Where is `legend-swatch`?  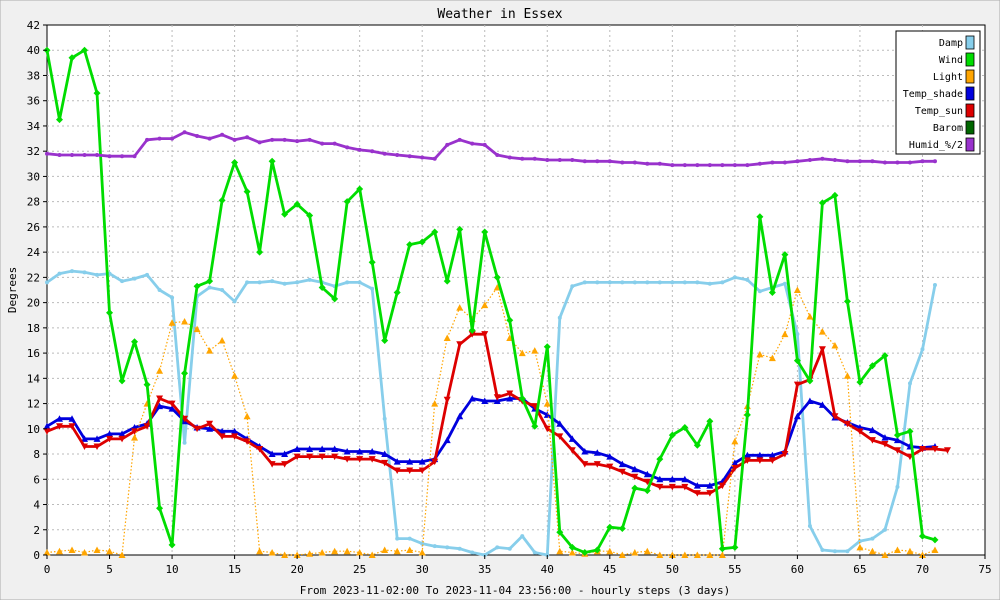 legend-swatch is located at coordinates (970, 59).